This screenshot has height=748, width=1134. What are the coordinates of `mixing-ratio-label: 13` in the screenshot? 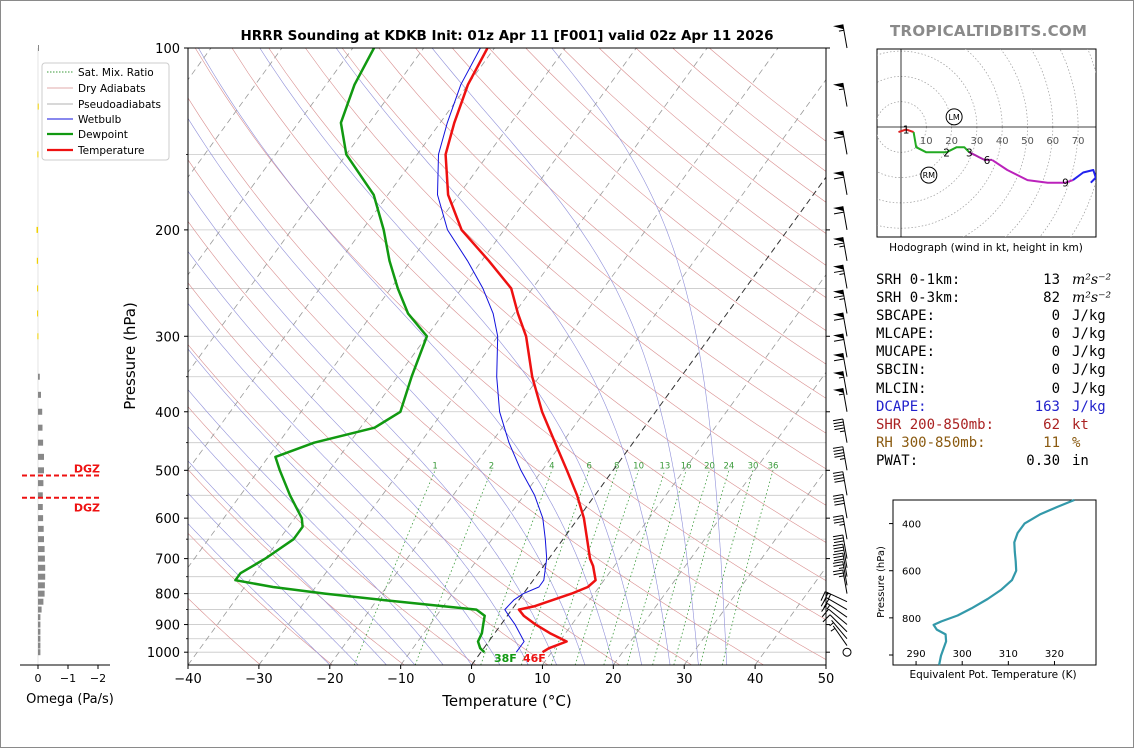 It's located at (664, 466).